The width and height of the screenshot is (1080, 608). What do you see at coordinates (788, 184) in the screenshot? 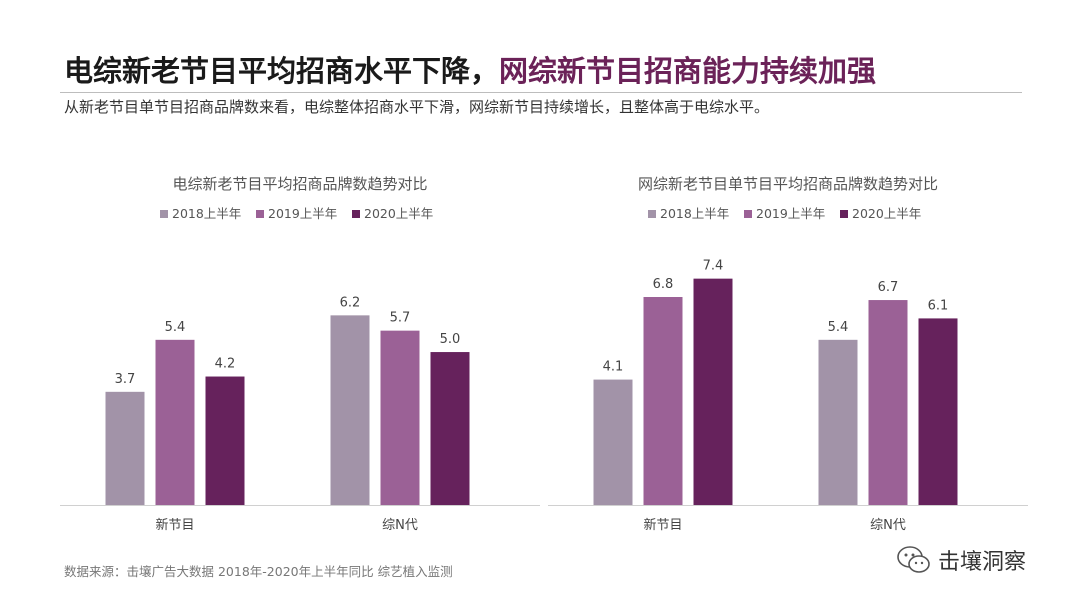
I see `chart-title: 网综新老节目单节目平均招商品牌数趋势对比` at bounding box center [788, 184].